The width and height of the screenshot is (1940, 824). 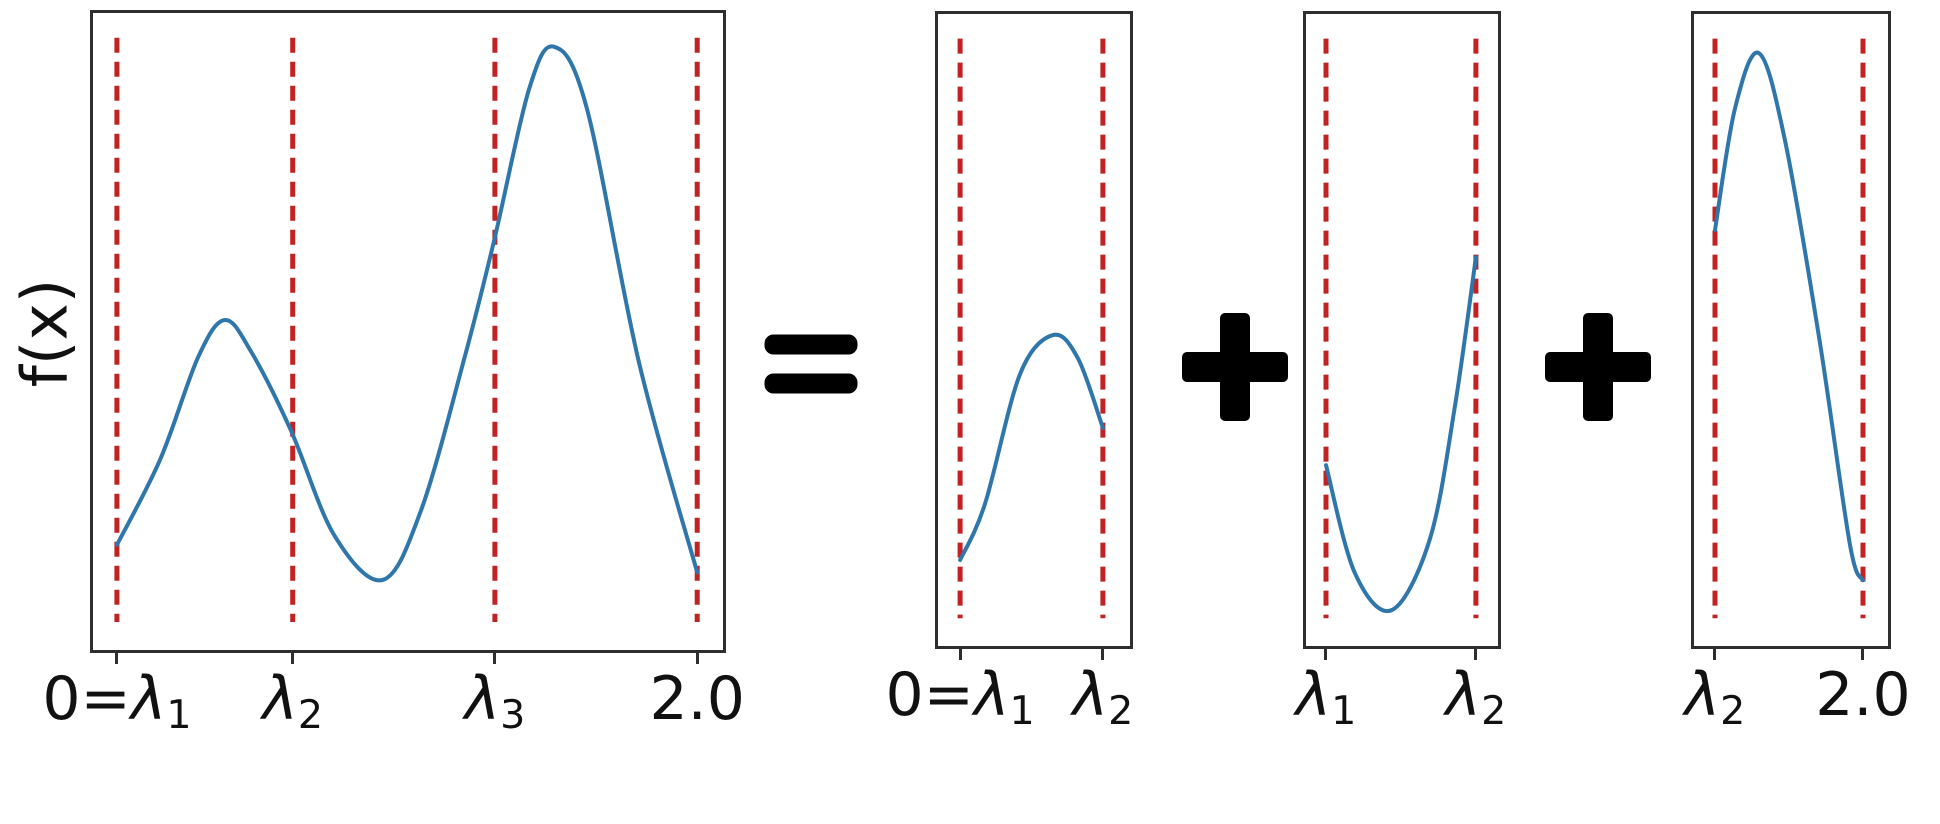 What do you see at coordinates (45, 333) in the screenshot?
I see `y-axis-label: f(x)` at bounding box center [45, 333].